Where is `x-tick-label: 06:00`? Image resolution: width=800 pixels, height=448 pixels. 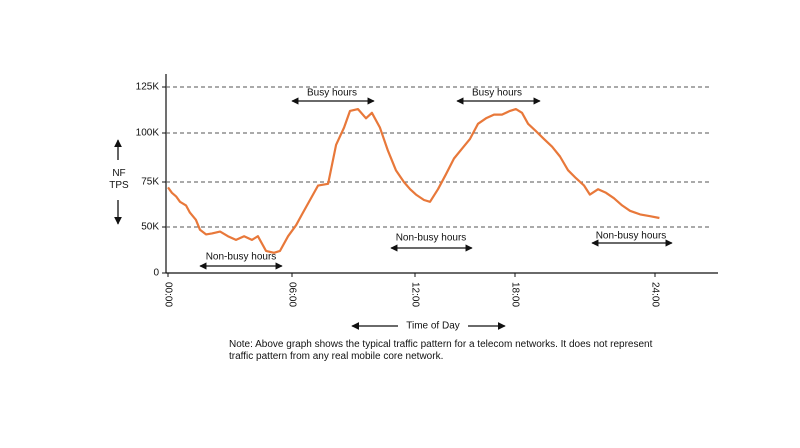
x-tick-label: 06:00 is located at coordinates (291, 294).